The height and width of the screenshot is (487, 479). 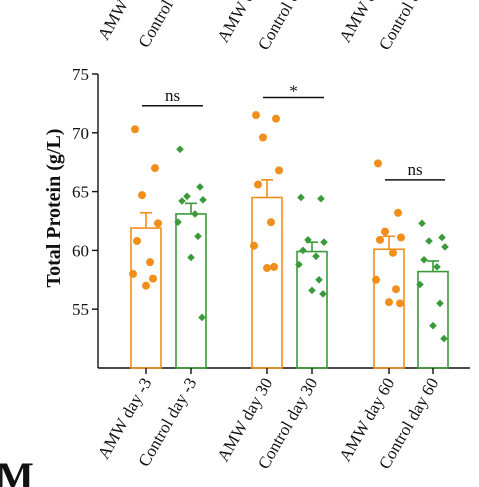 I want to click on y-tick-label: 65, so click(x=80, y=192).